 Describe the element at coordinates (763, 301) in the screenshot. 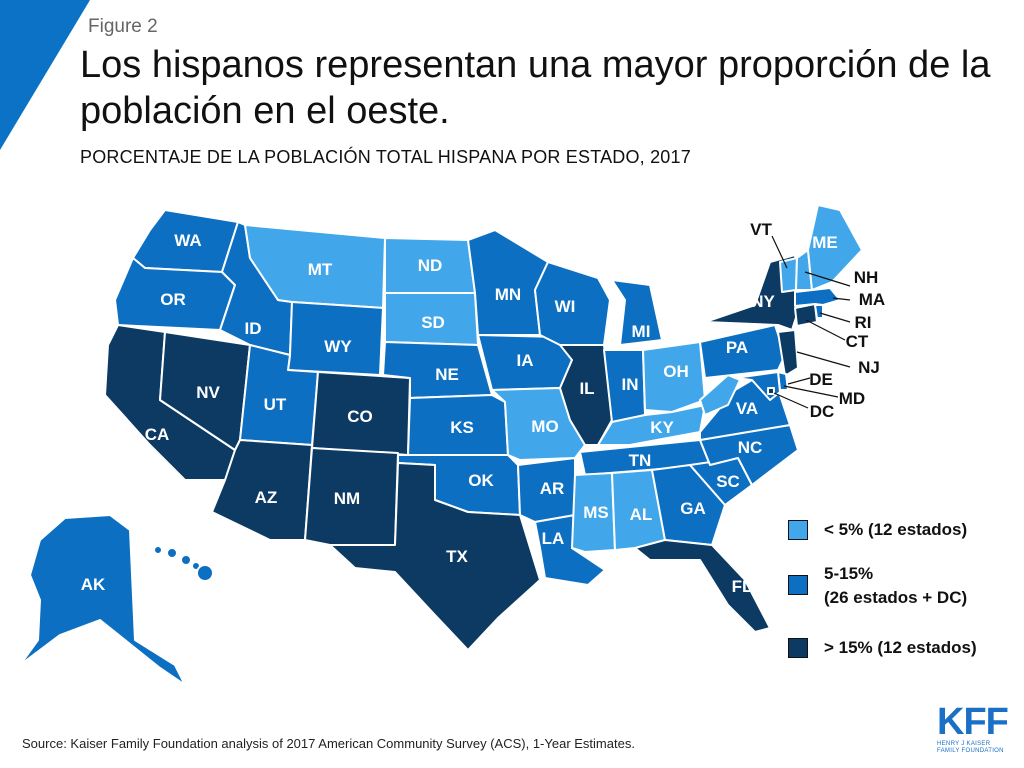

I see `label-ny: NY` at that location.